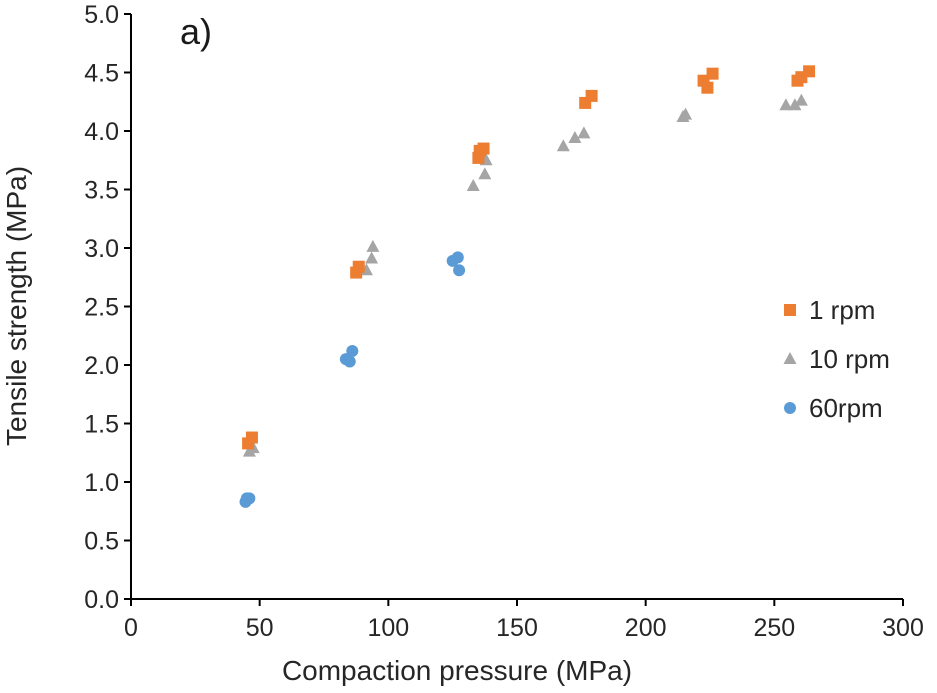  Describe the element at coordinates (101, 366) in the screenshot. I see `y-tick-label: 2.0` at that location.